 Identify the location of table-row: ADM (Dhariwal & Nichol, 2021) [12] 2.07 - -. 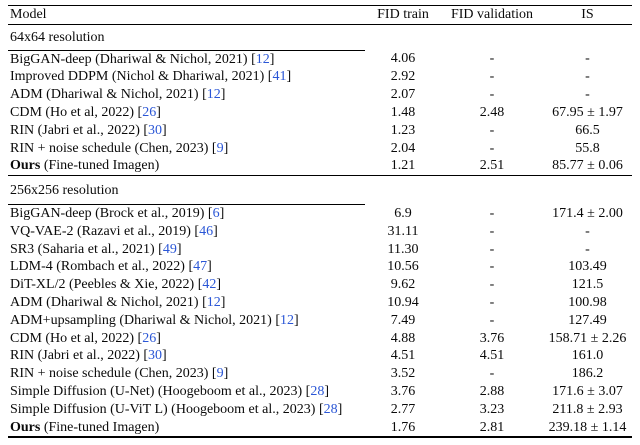
(320, 95).